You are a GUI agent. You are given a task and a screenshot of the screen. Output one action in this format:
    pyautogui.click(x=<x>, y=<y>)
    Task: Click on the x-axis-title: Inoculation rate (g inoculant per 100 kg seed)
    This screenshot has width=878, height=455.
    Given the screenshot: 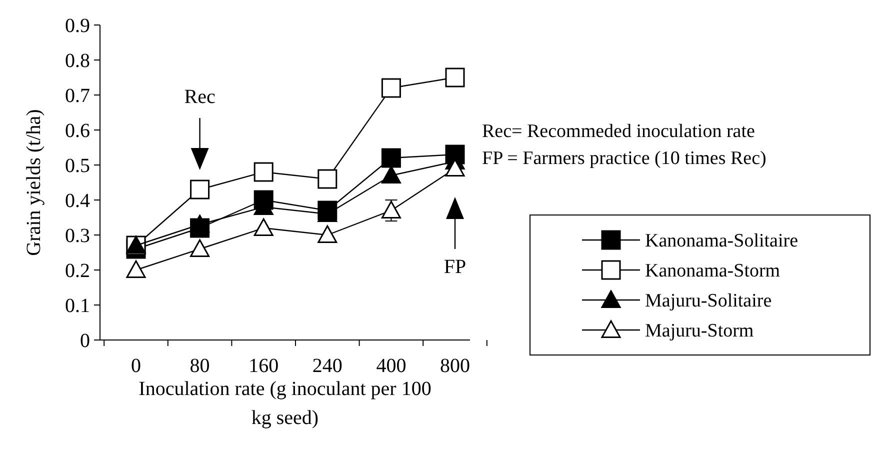 What is the action you would take?
    pyautogui.click(x=285, y=403)
    